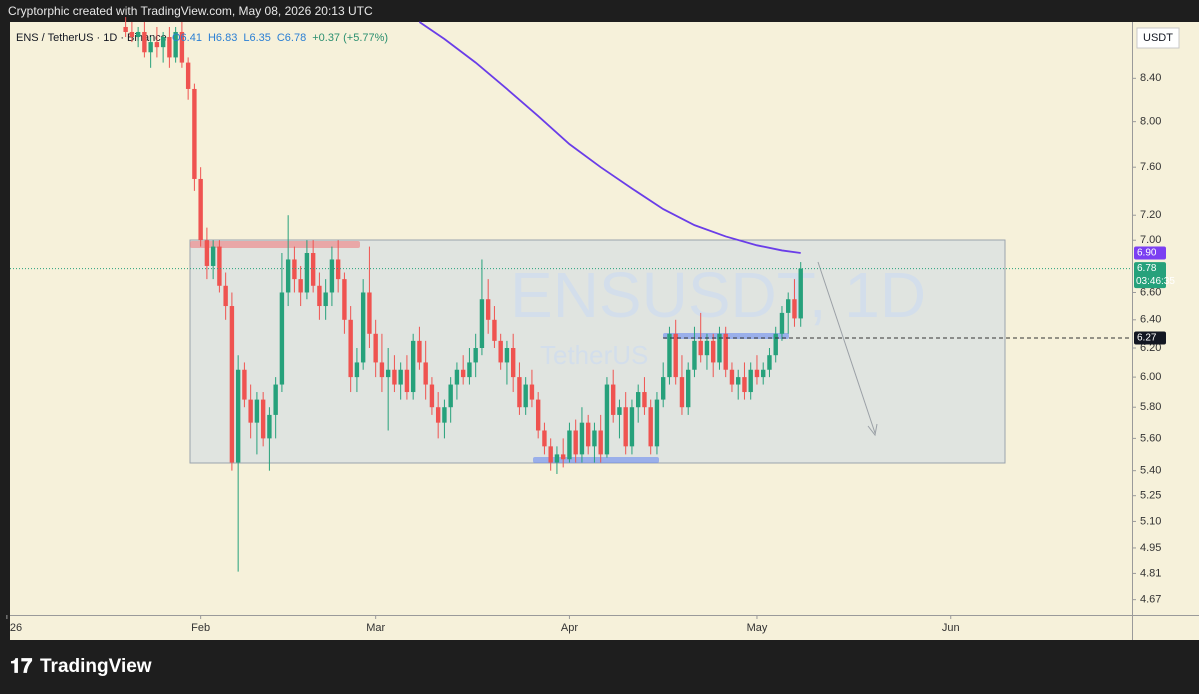 The image size is (1199, 694). I want to click on x-tick-label: Jun, so click(951, 628).